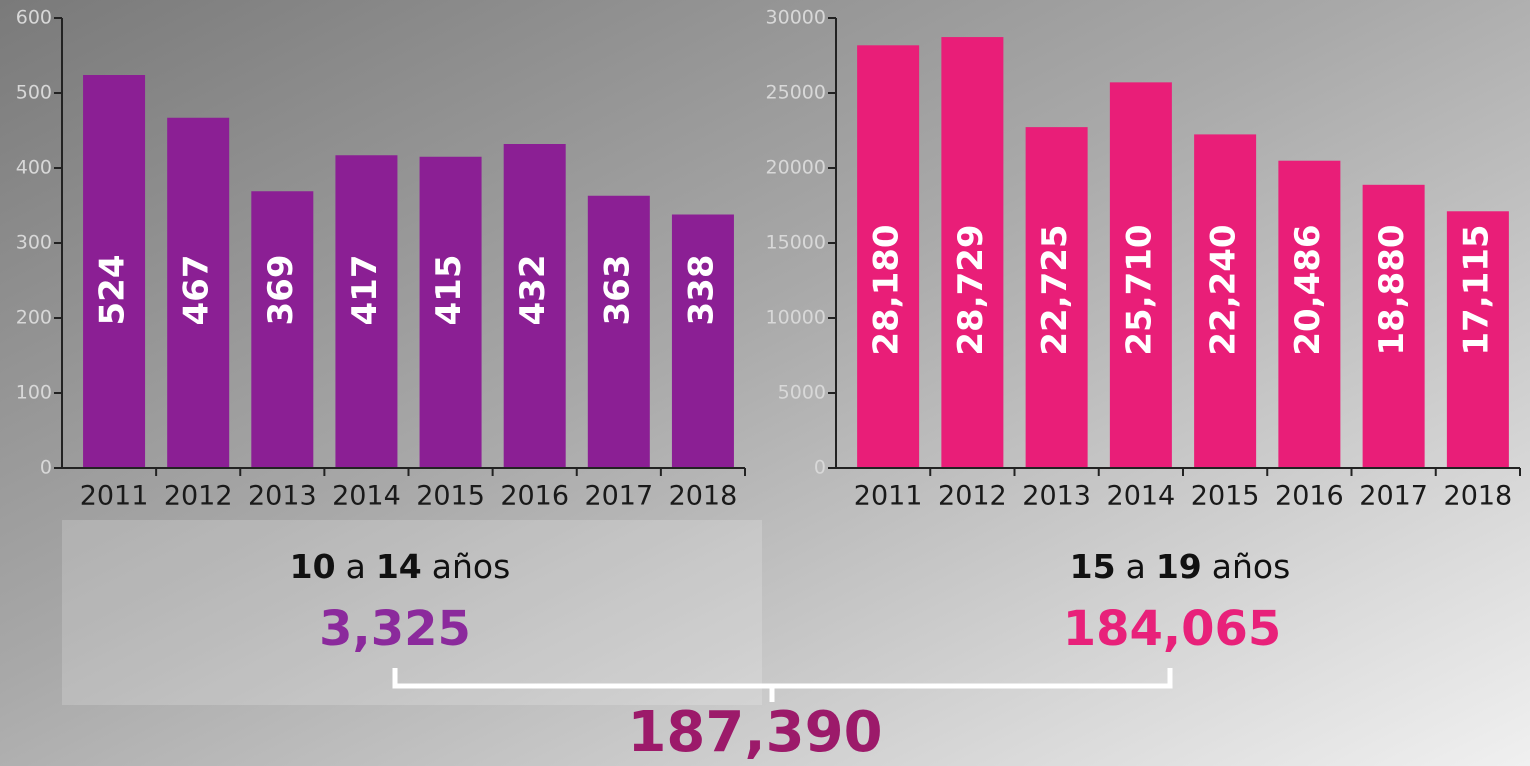 The image size is (1530, 766). Describe the element at coordinates (796, 243) in the screenshot. I see `y-tick-label: 15000` at that location.